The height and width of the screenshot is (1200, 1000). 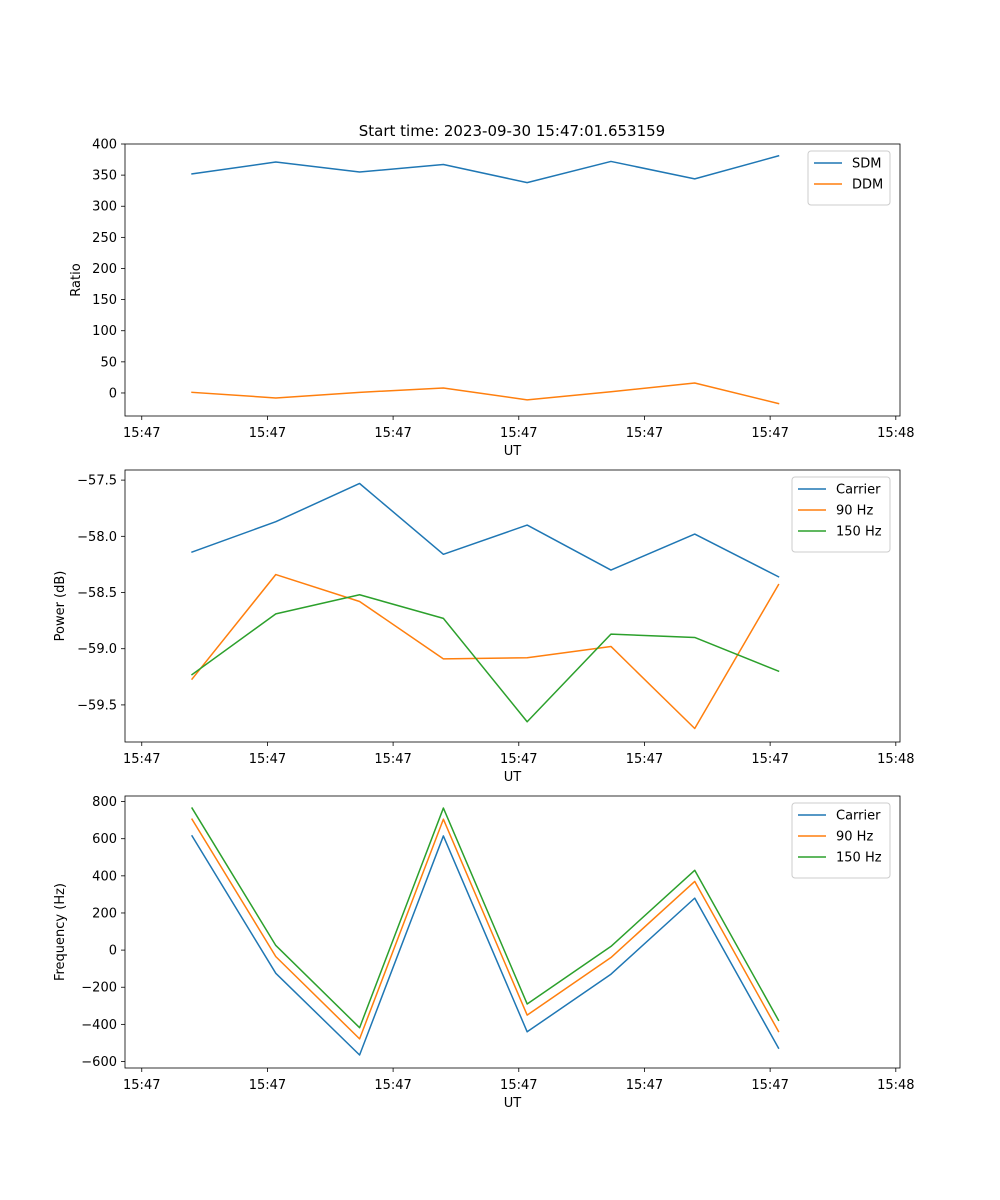 What do you see at coordinates (485, 169) in the screenshot?
I see `chart-1-series-sdm-line` at bounding box center [485, 169].